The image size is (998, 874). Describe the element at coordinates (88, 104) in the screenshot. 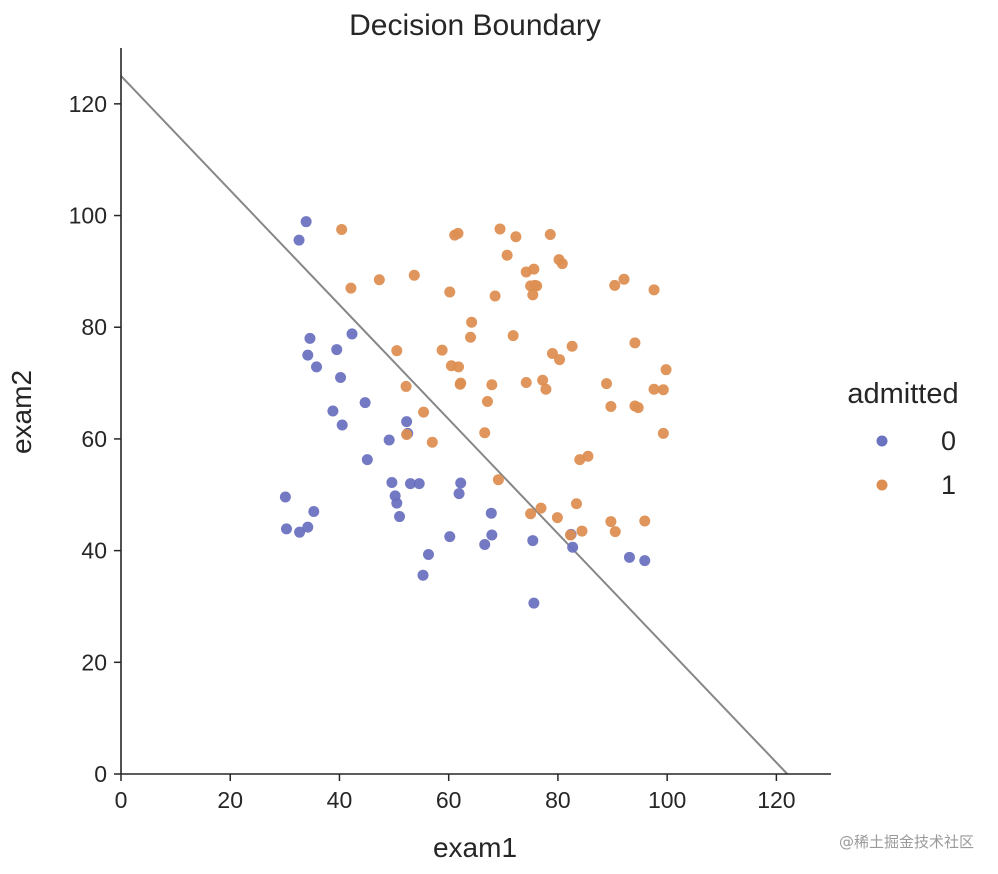

I see `y-tick-label: 120` at that location.